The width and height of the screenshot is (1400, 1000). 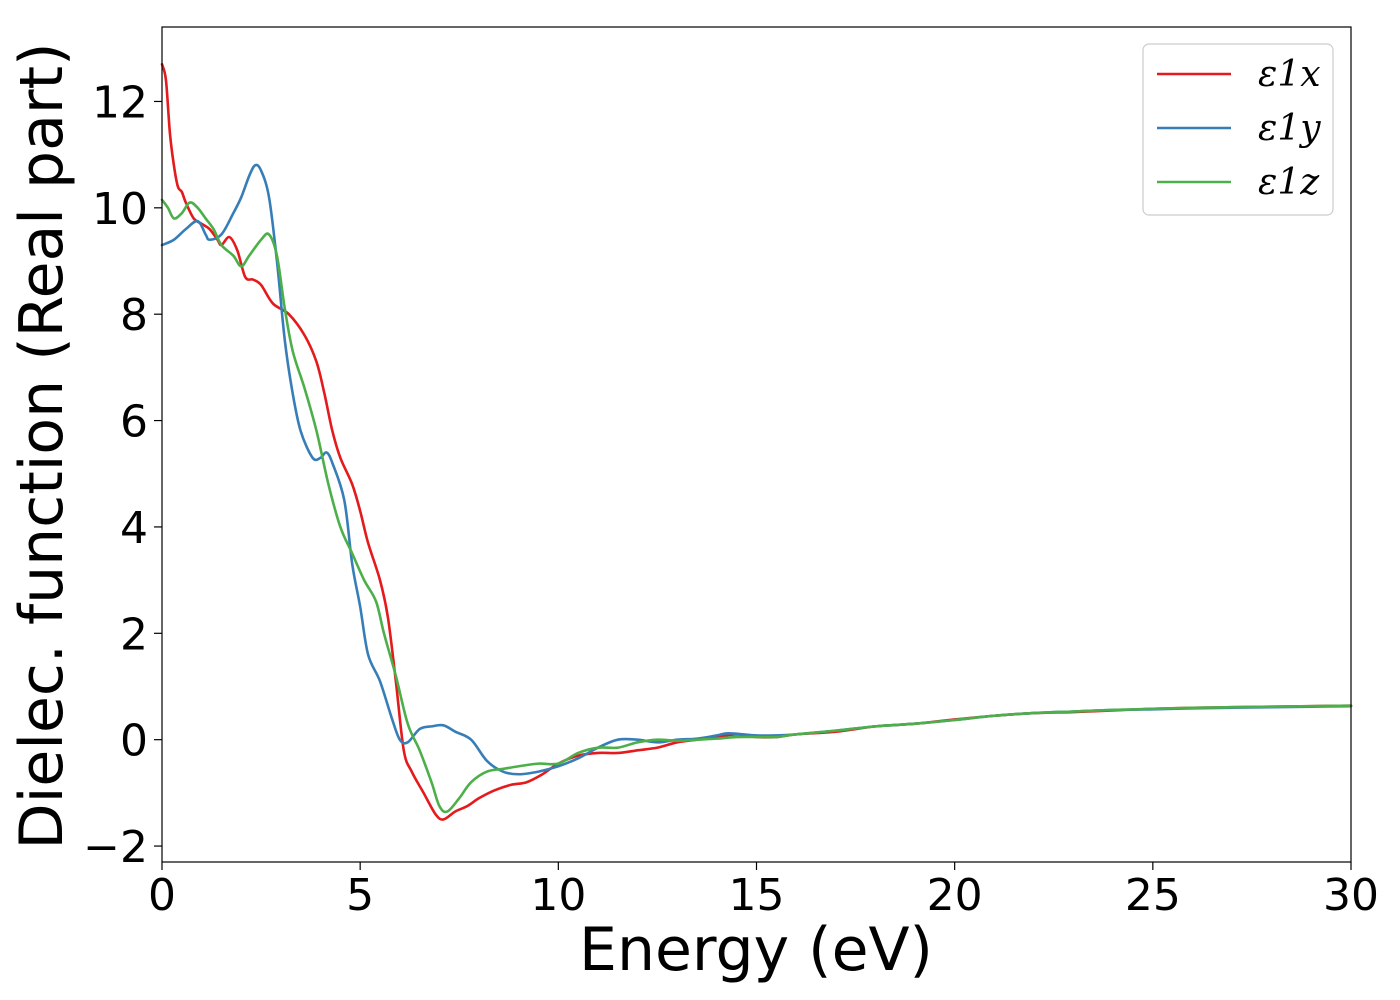 I want to click on y-tick-label: 8, so click(x=134, y=315).